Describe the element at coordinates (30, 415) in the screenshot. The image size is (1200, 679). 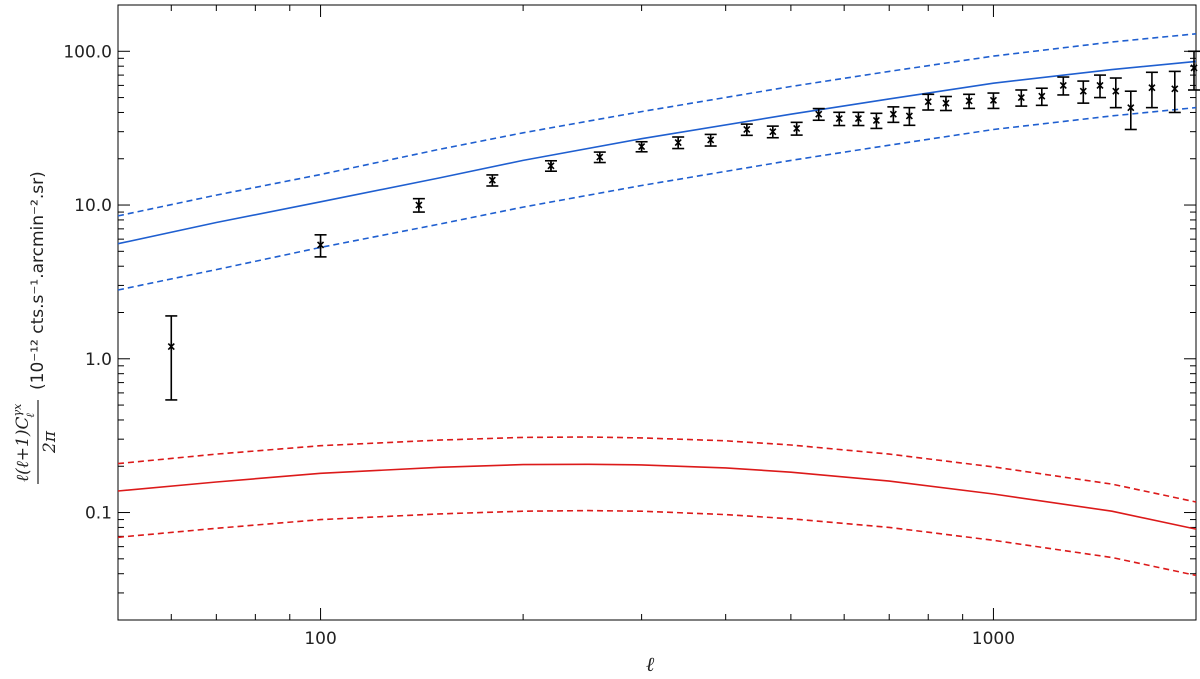
I see `y-axis-label-subscript: ℓ` at that location.